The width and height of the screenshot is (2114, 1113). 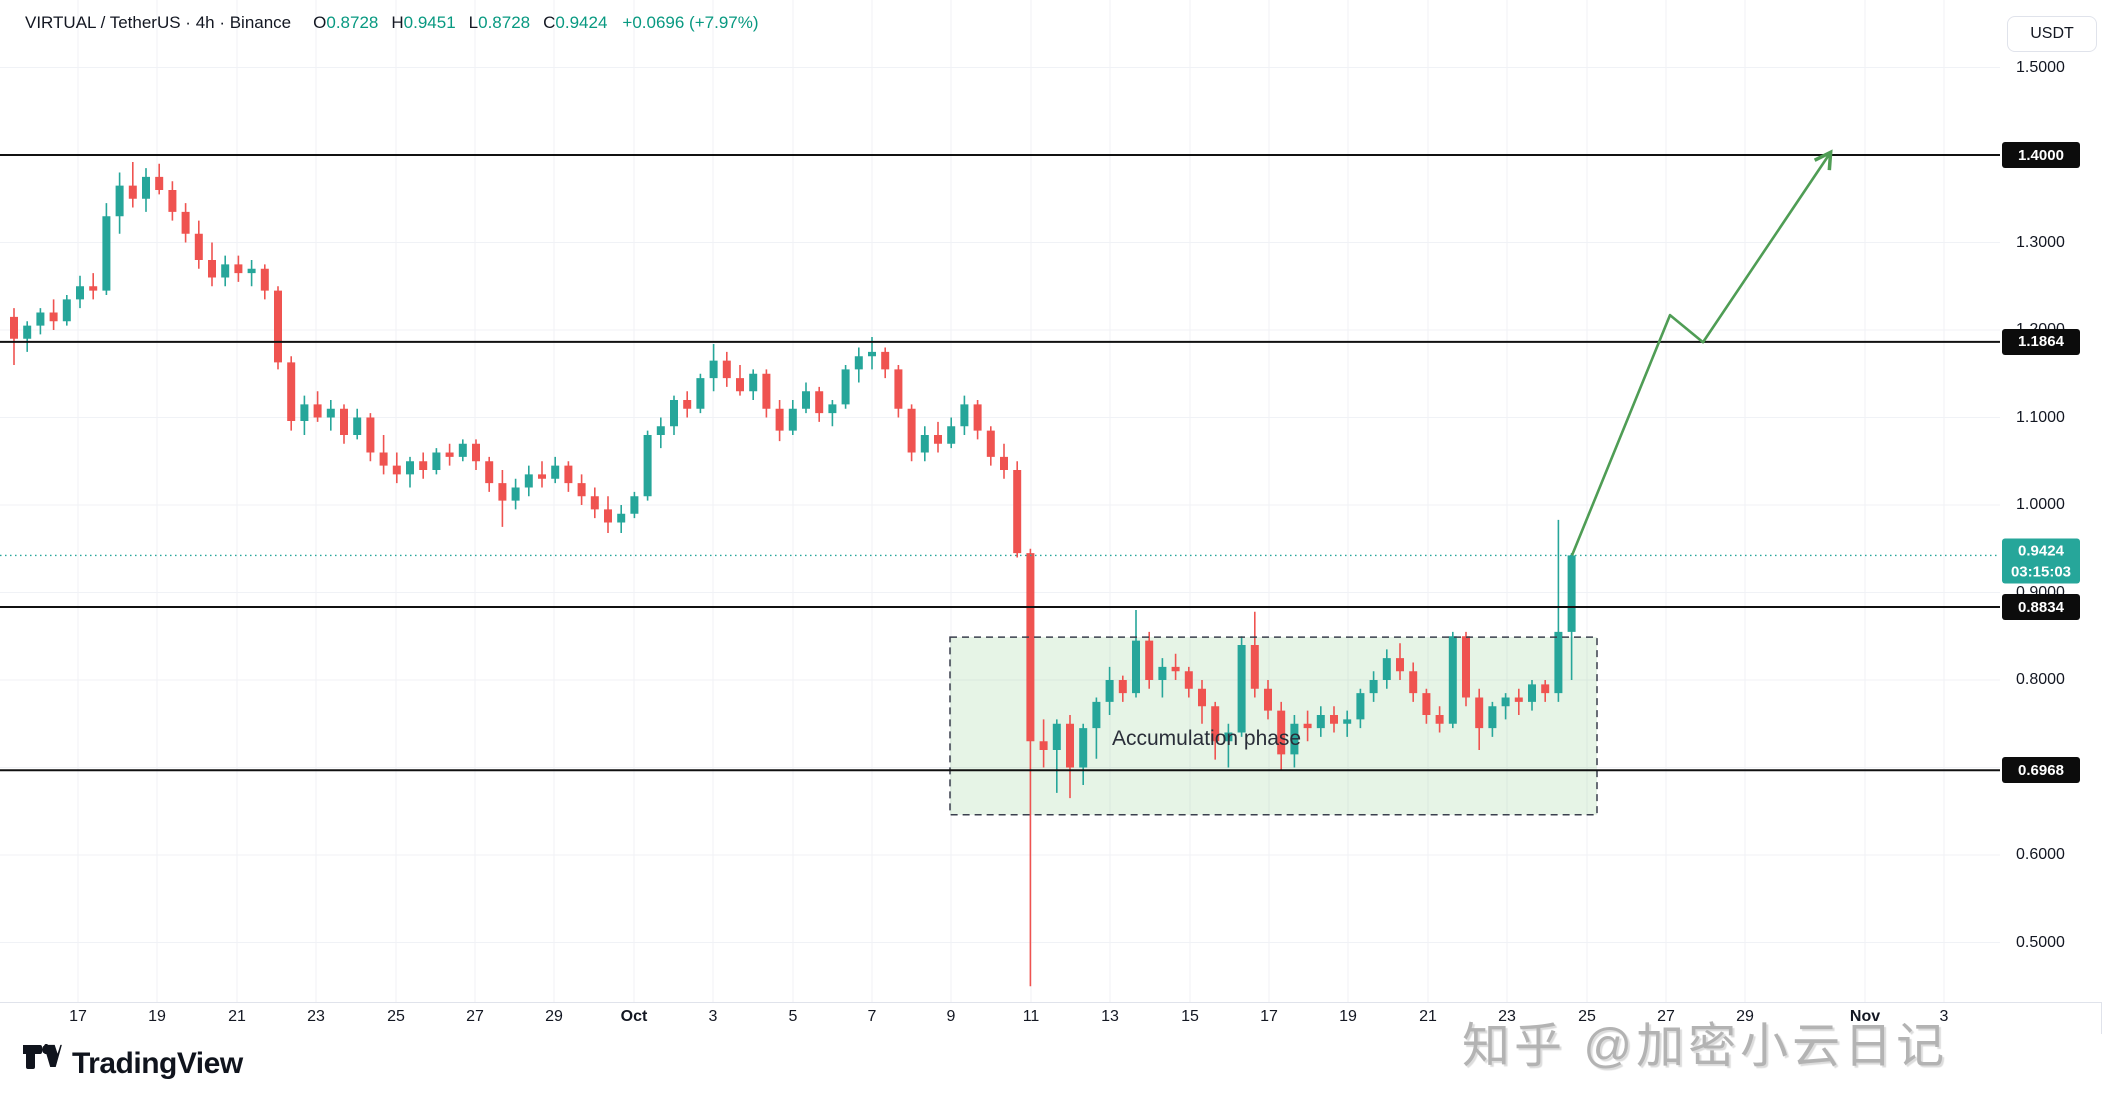 What do you see at coordinates (2040, 67) in the screenshot?
I see `price-axis-label: 1.5000` at bounding box center [2040, 67].